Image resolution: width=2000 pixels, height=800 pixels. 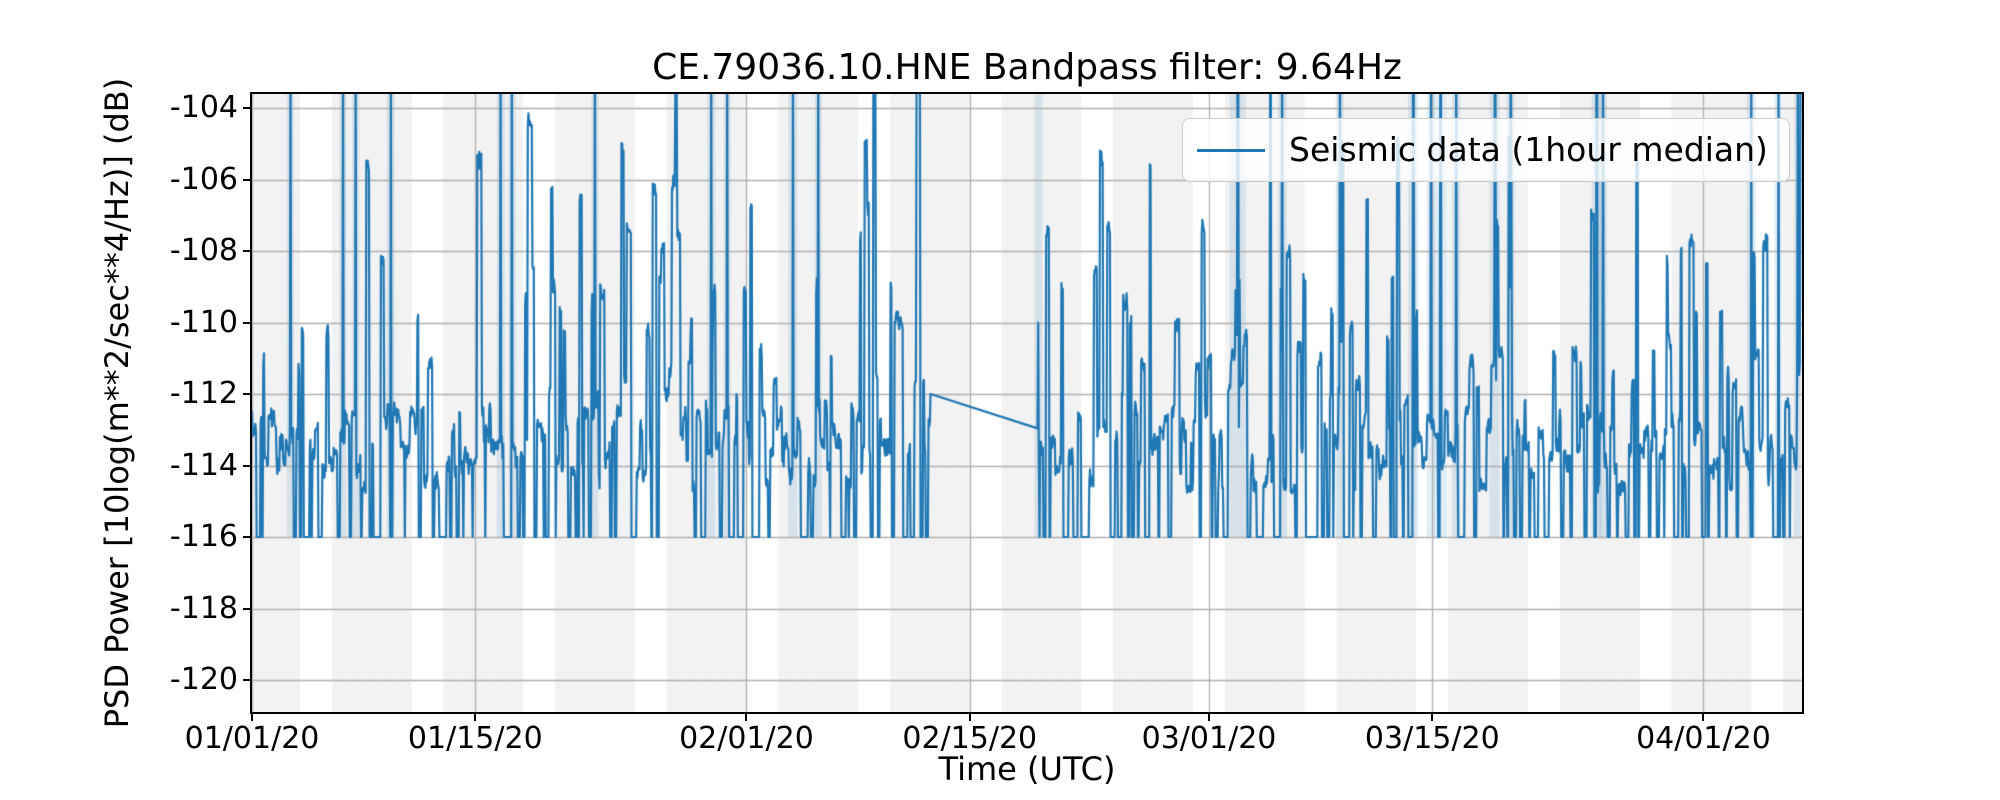 I want to click on y-tick-label: -106, so click(x=203, y=179).